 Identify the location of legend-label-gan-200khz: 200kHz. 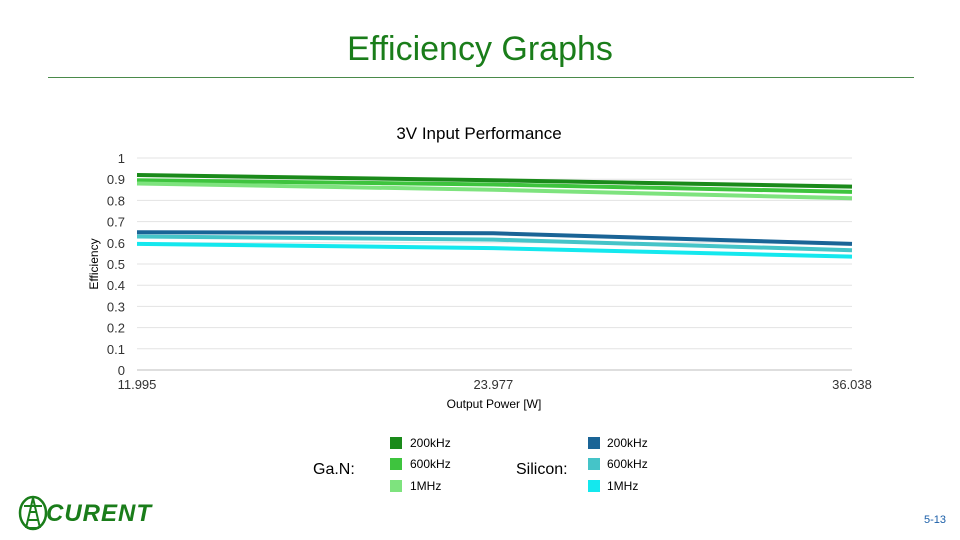
(430, 443).